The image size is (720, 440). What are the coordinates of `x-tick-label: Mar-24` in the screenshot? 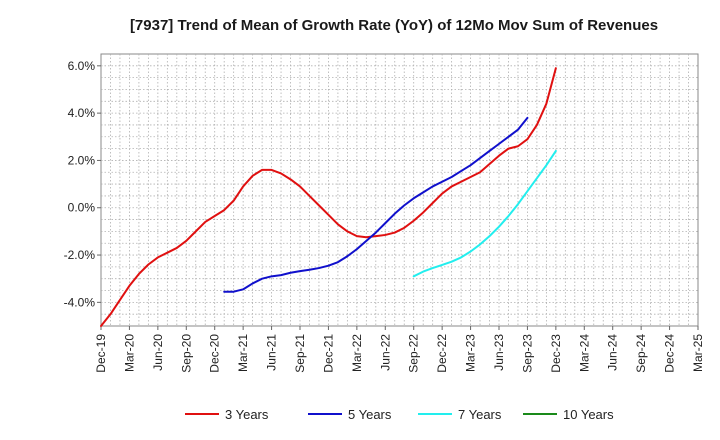 It's located at (584, 353).